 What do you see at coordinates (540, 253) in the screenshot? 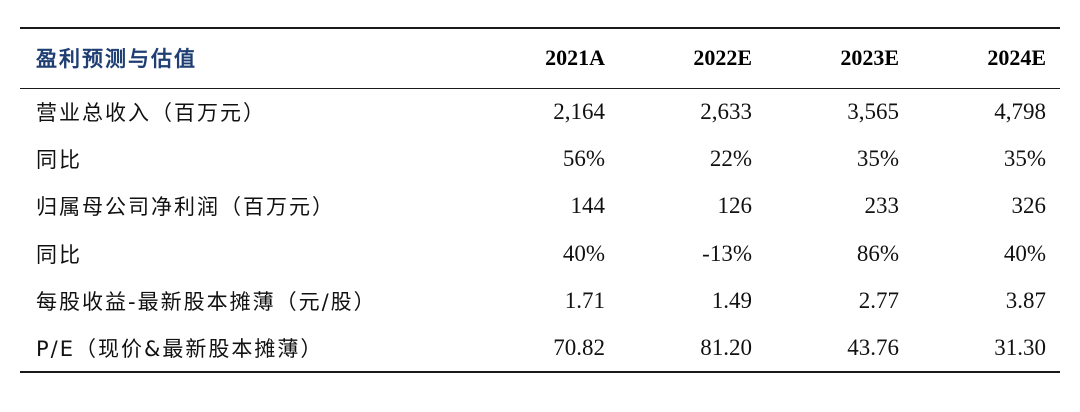
I see `table-row-net-profit-yoy: 同比 40% -13% 86% 40%` at bounding box center [540, 253].